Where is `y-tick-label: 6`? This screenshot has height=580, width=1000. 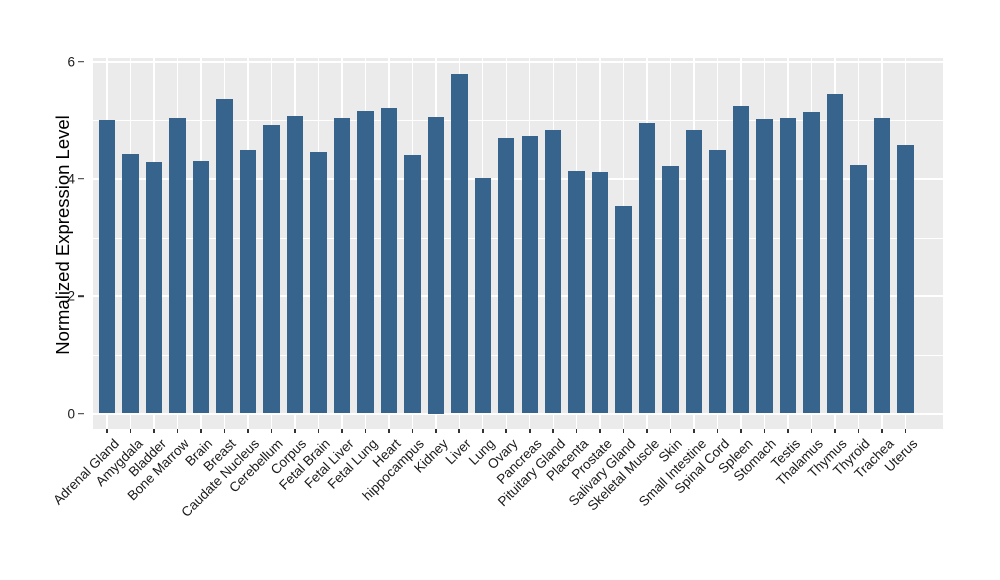 y-tick-label: 6 is located at coordinates (71, 62).